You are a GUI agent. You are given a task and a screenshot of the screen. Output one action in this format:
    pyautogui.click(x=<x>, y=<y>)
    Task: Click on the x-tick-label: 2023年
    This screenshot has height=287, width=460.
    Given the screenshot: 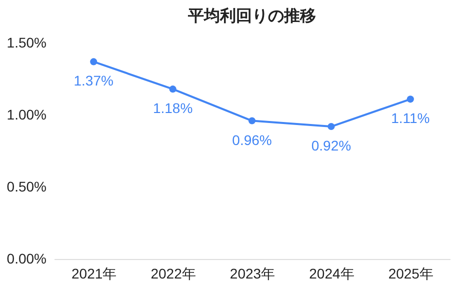 What is the action you would take?
    pyautogui.click(x=253, y=274)
    